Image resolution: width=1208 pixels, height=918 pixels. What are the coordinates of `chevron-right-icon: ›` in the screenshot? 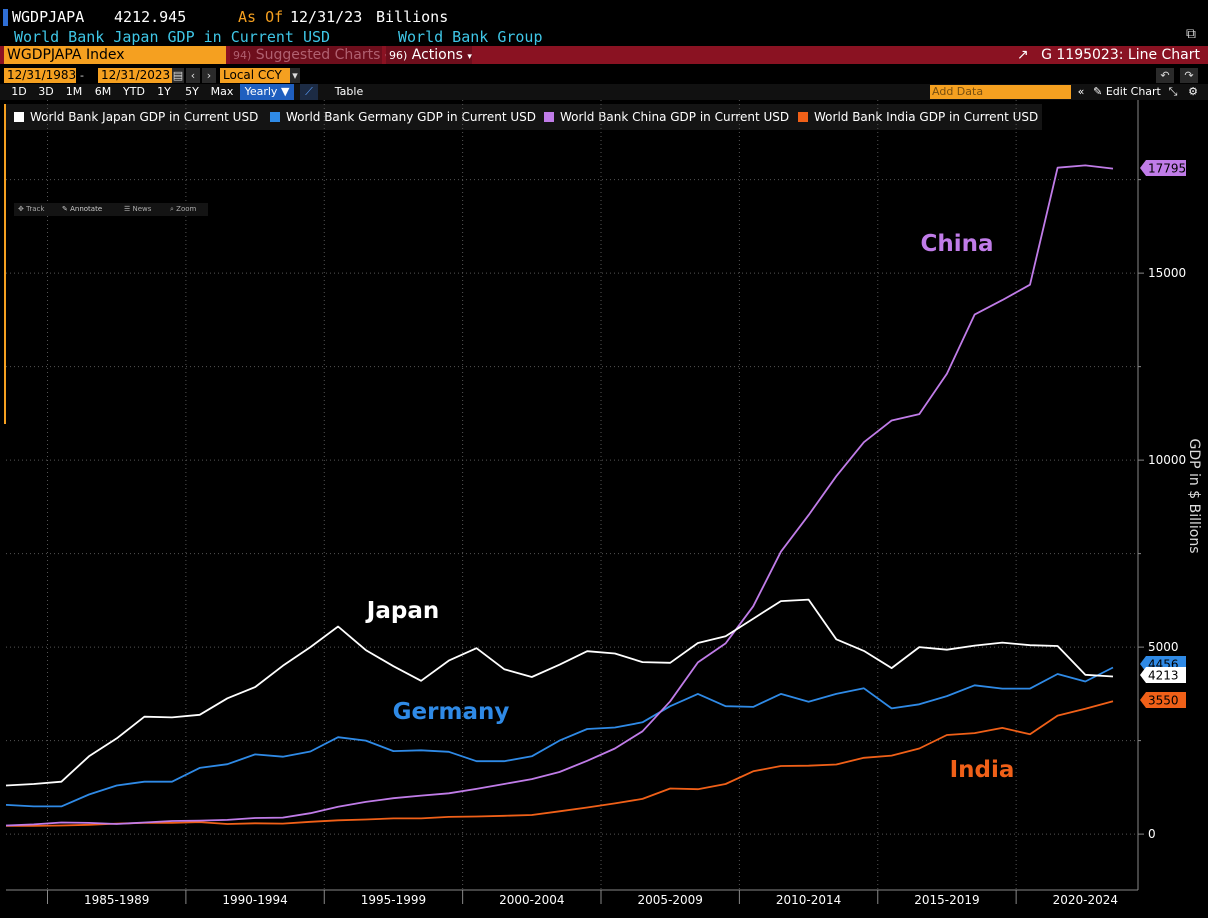 It's located at (209, 75).